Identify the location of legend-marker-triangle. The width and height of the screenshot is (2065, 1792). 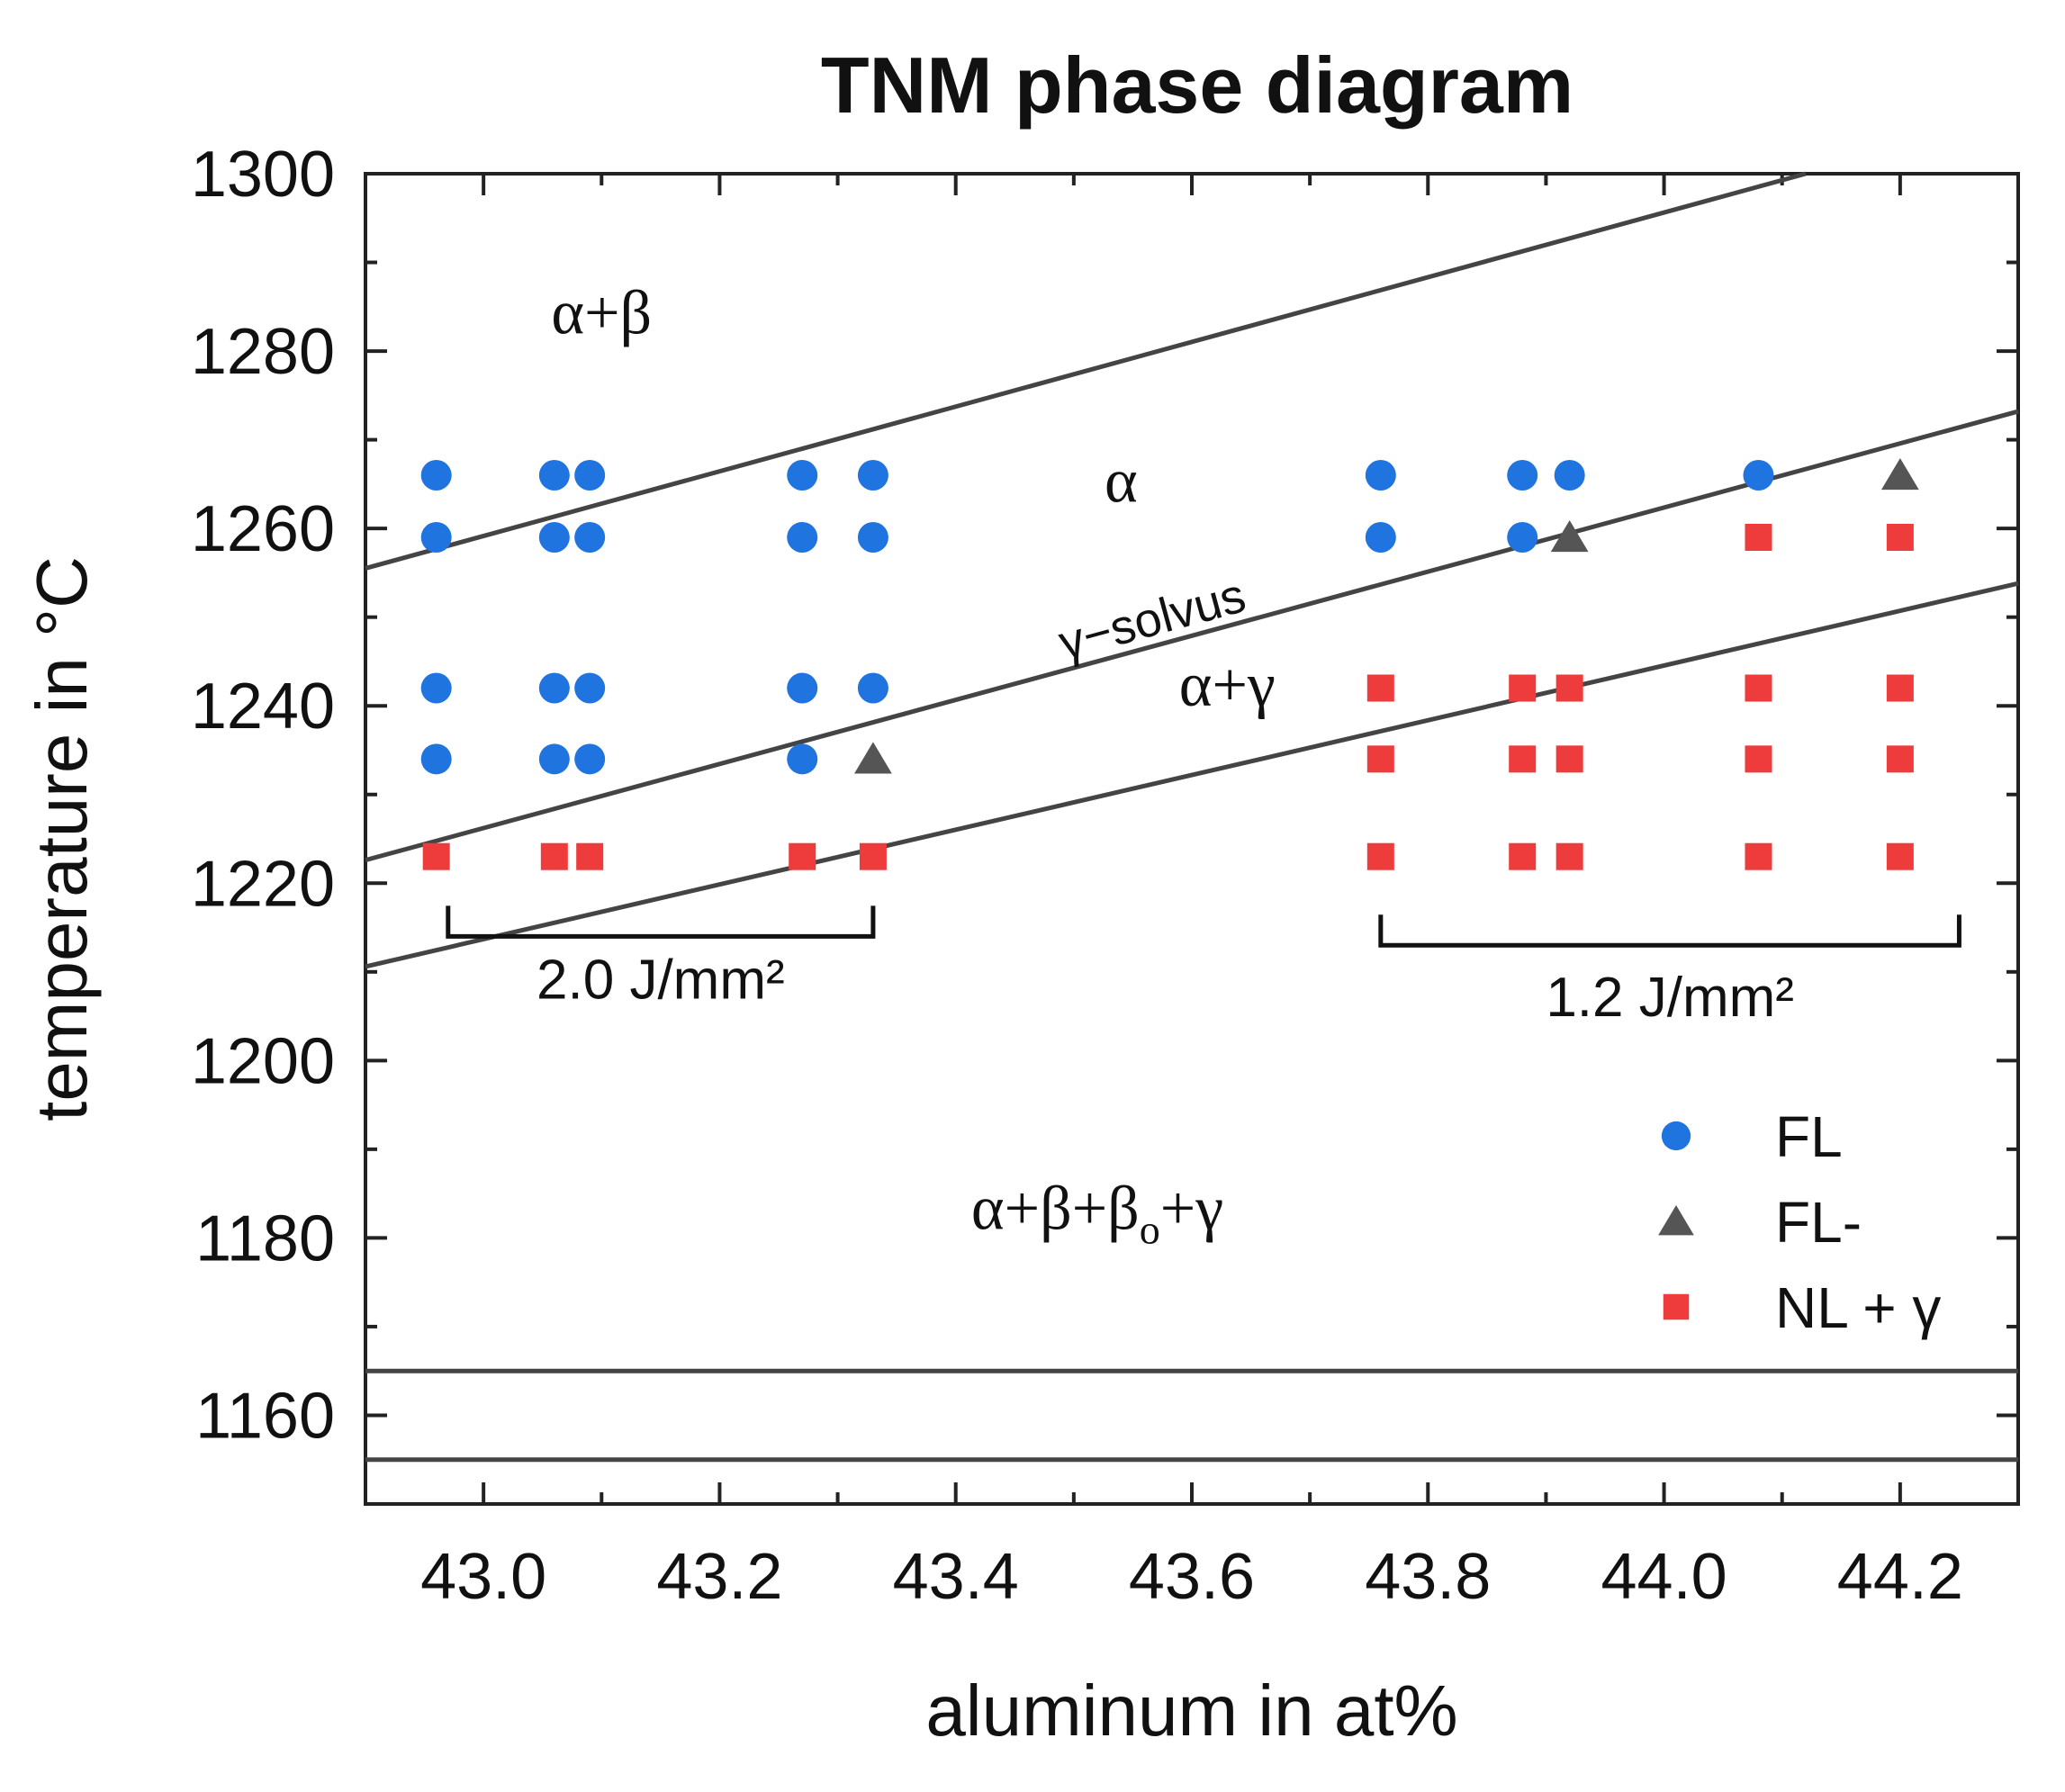
(1676, 1220).